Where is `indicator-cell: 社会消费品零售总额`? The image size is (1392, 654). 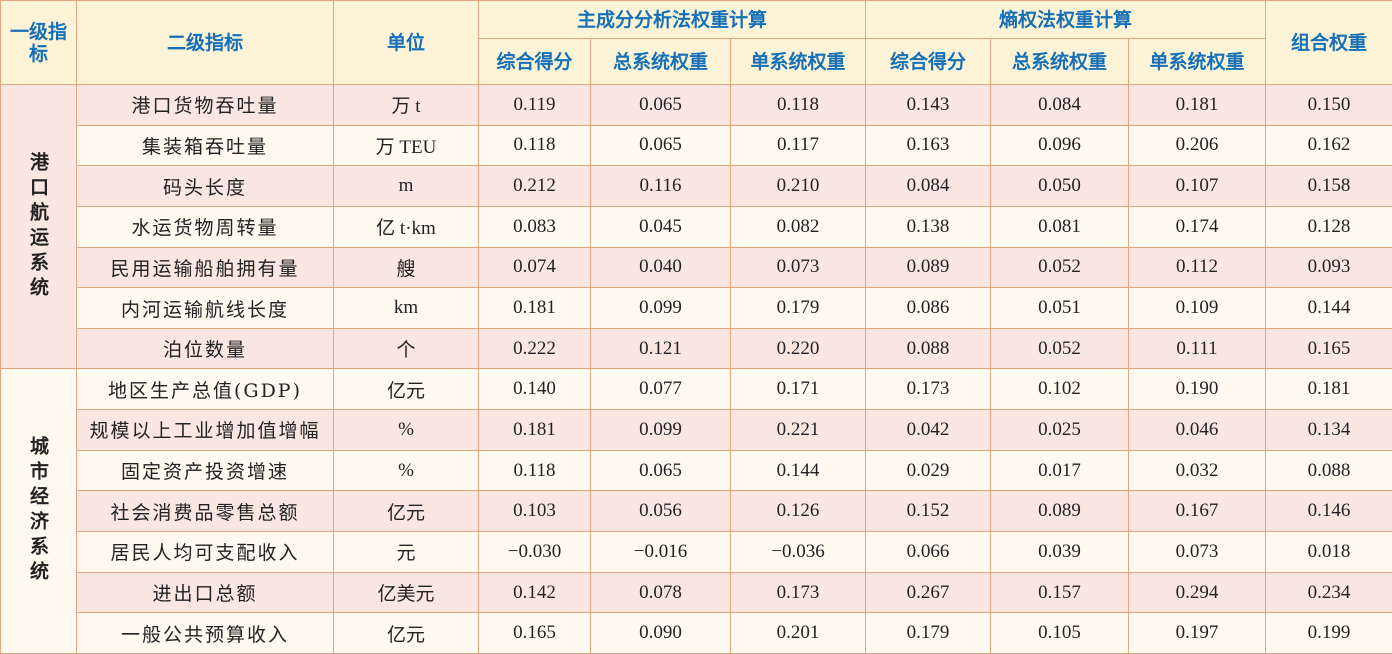
indicator-cell: 社会消费品零售总额 is located at coordinates (205, 511).